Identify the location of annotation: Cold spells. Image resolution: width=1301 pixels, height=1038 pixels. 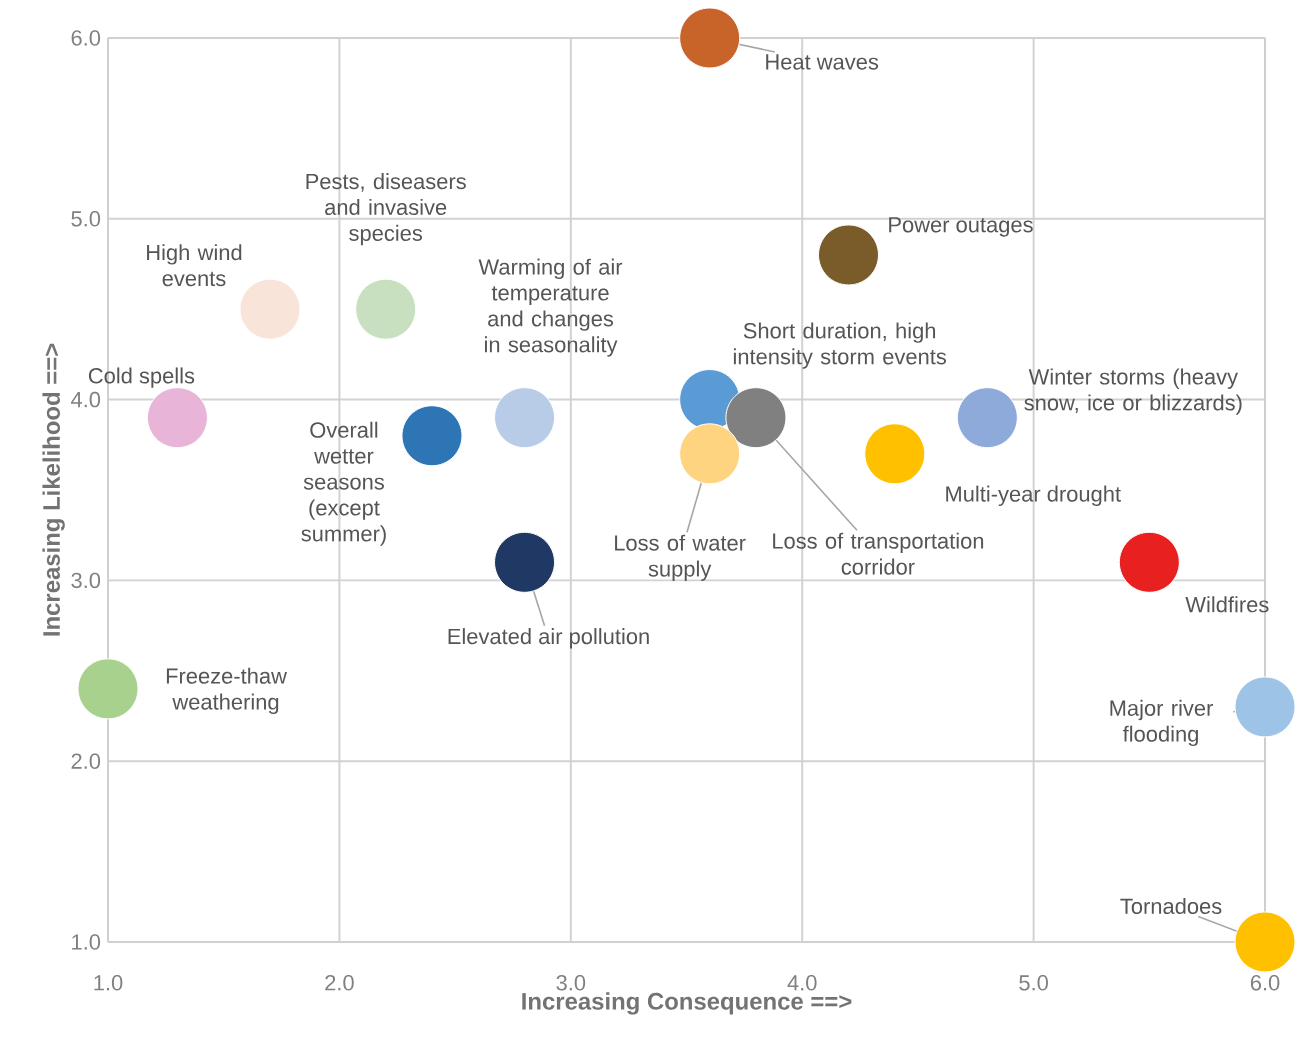
(141, 377).